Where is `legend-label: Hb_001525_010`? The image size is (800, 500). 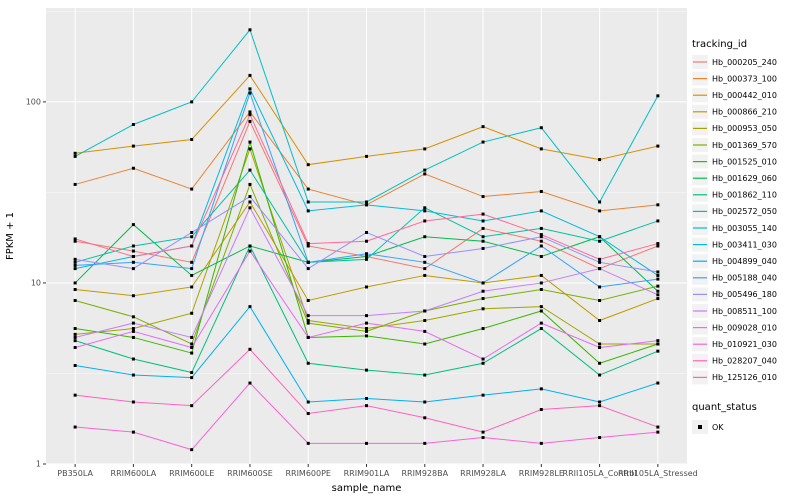
legend-label: Hb_001525_010 is located at coordinates (744, 161).